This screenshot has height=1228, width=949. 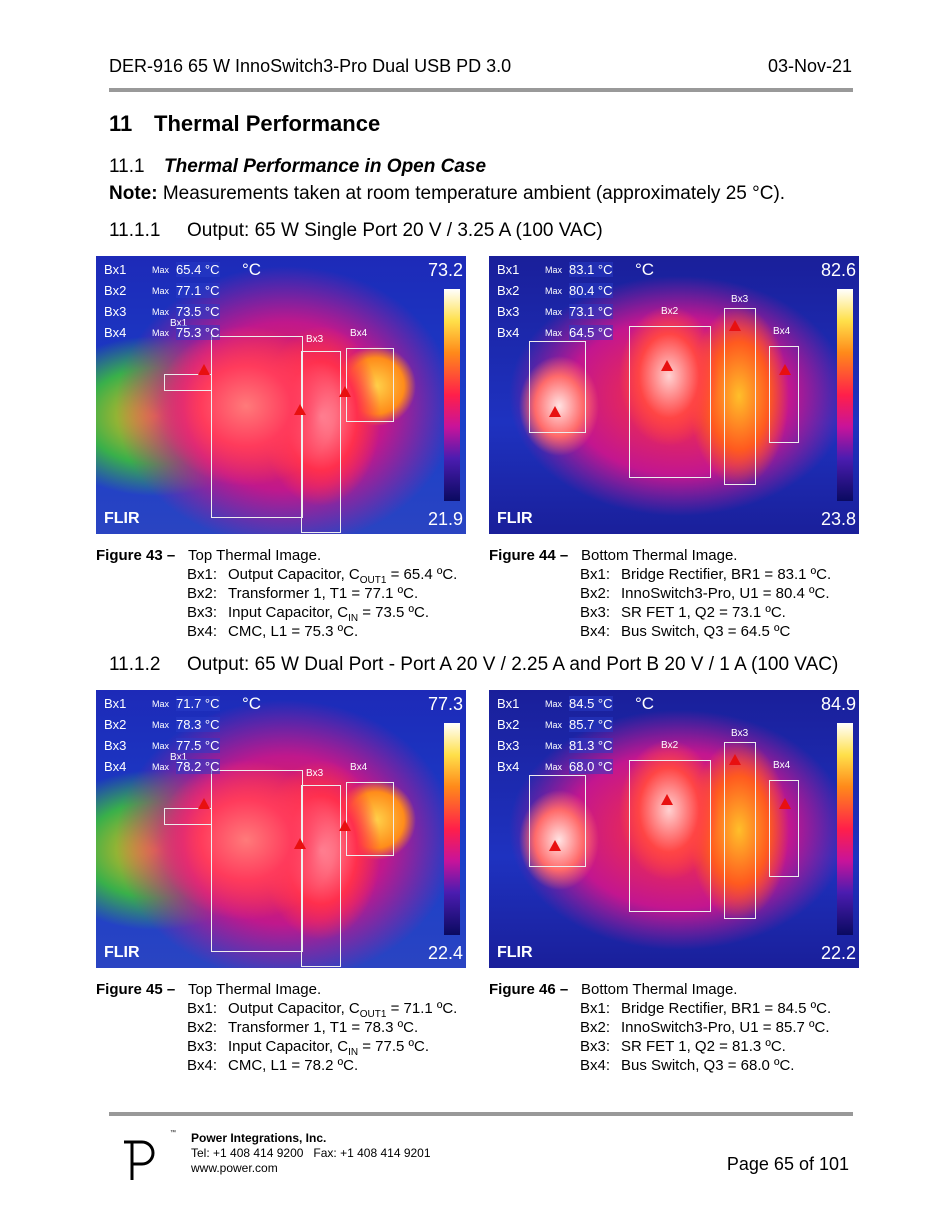 I want to click on scale-min: 22.4, so click(x=445, y=953).